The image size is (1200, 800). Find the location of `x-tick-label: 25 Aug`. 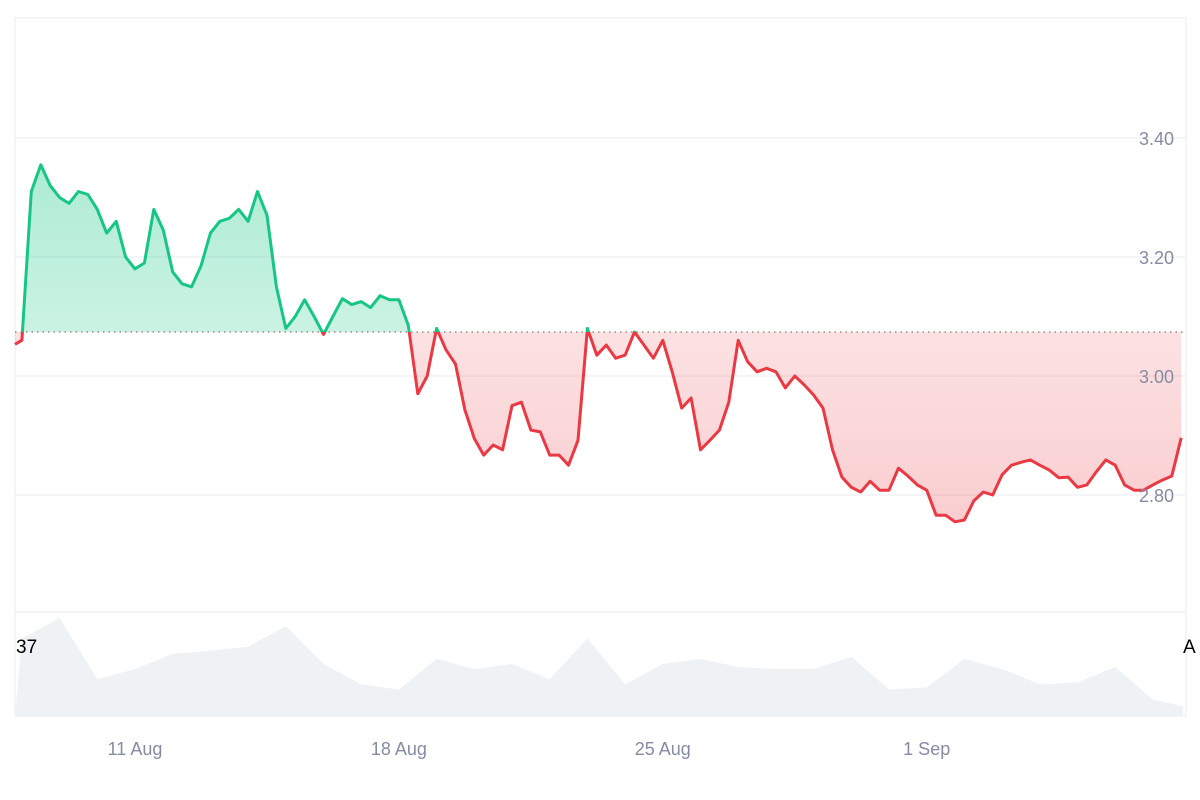

x-tick-label: 25 Aug is located at coordinates (663, 749).